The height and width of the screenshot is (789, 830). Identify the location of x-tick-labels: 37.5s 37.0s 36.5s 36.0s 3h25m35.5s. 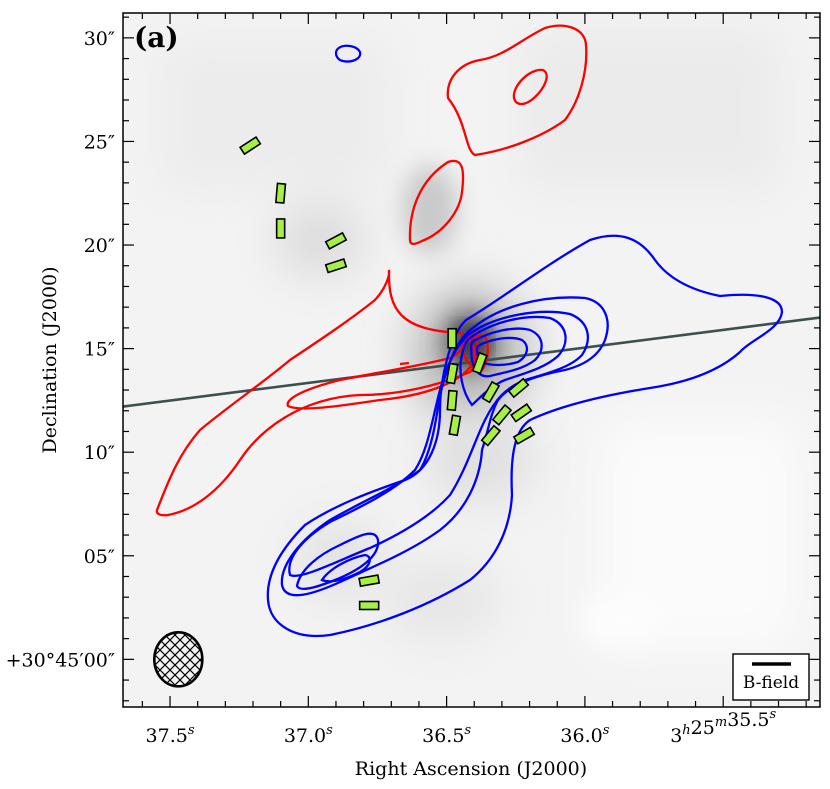
(461, 727).